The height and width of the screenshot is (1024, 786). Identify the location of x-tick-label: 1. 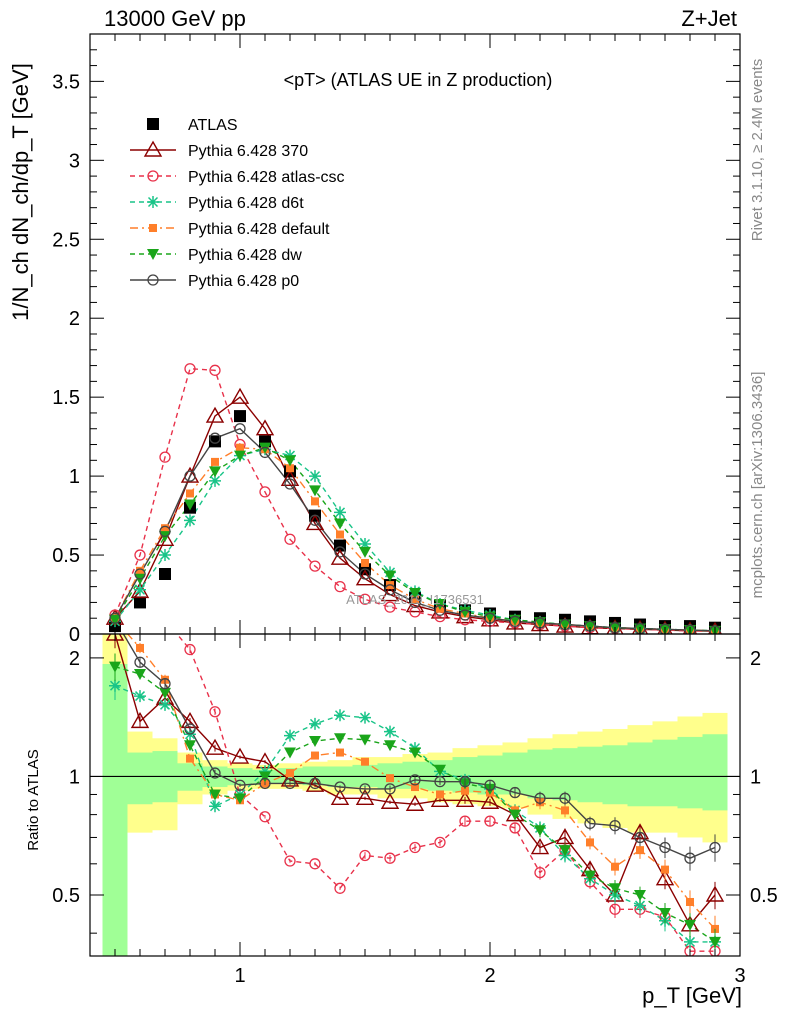
(239, 976).